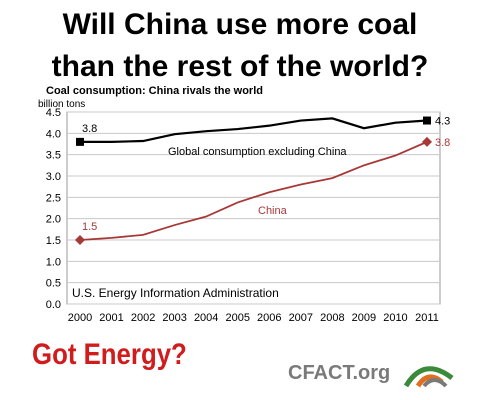 The image size is (480, 400). I want to click on x-tick-label: 2010, so click(395, 318).